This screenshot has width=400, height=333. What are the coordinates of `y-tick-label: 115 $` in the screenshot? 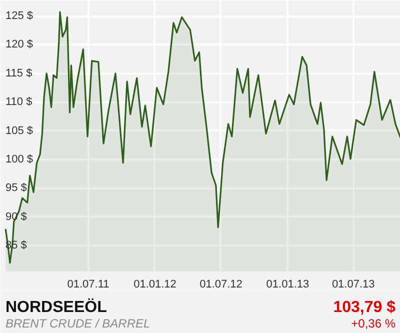 It's located at (19, 73).